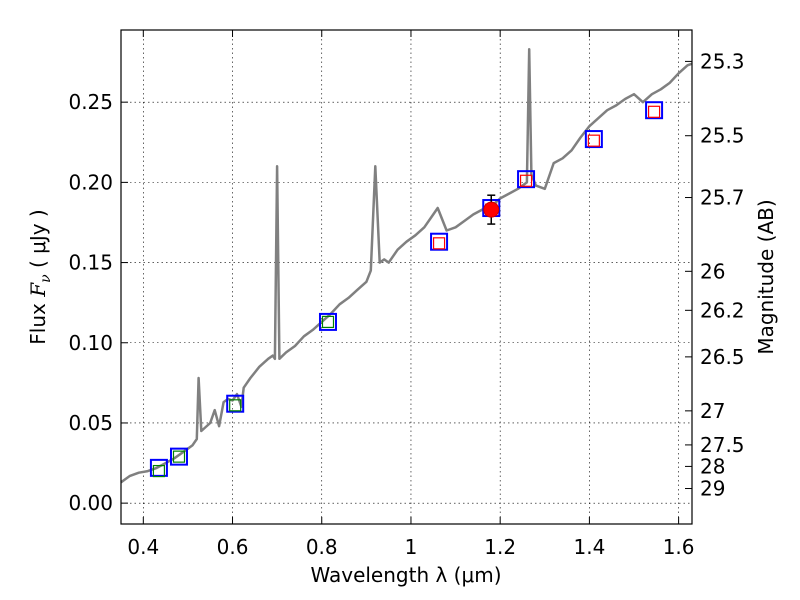 This screenshot has height=600, width=800. Describe the element at coordinates (46, 278) in the screenshot. I see `y-axis-label-subscript: ν` at that location.